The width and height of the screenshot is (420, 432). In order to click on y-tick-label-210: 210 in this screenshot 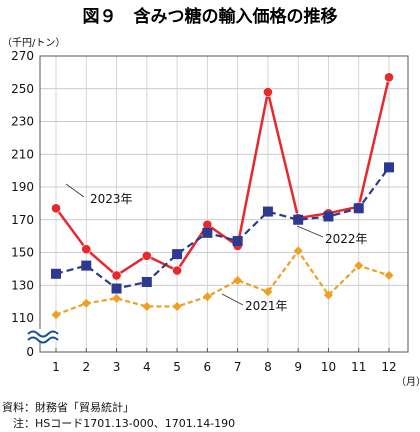, I will do `click(22, 154)`.